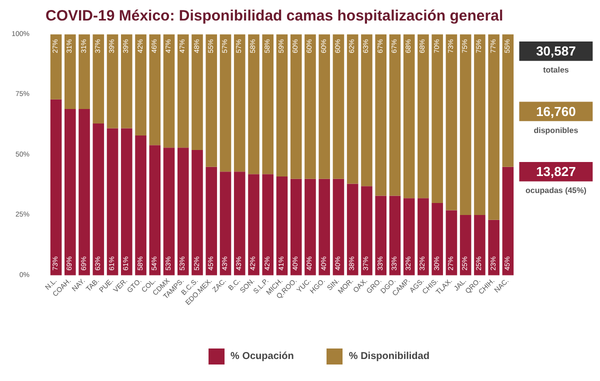  Describe the element at coordinates (556, 130) in the screenshot. I see `text: disponibles` at that location.